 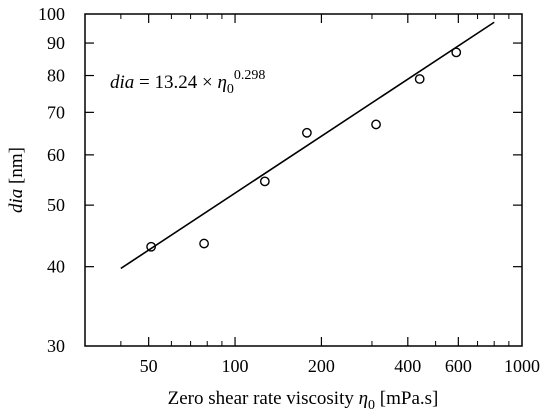 I want to click on x-tick-label: 600, so click(x=458, y=366).